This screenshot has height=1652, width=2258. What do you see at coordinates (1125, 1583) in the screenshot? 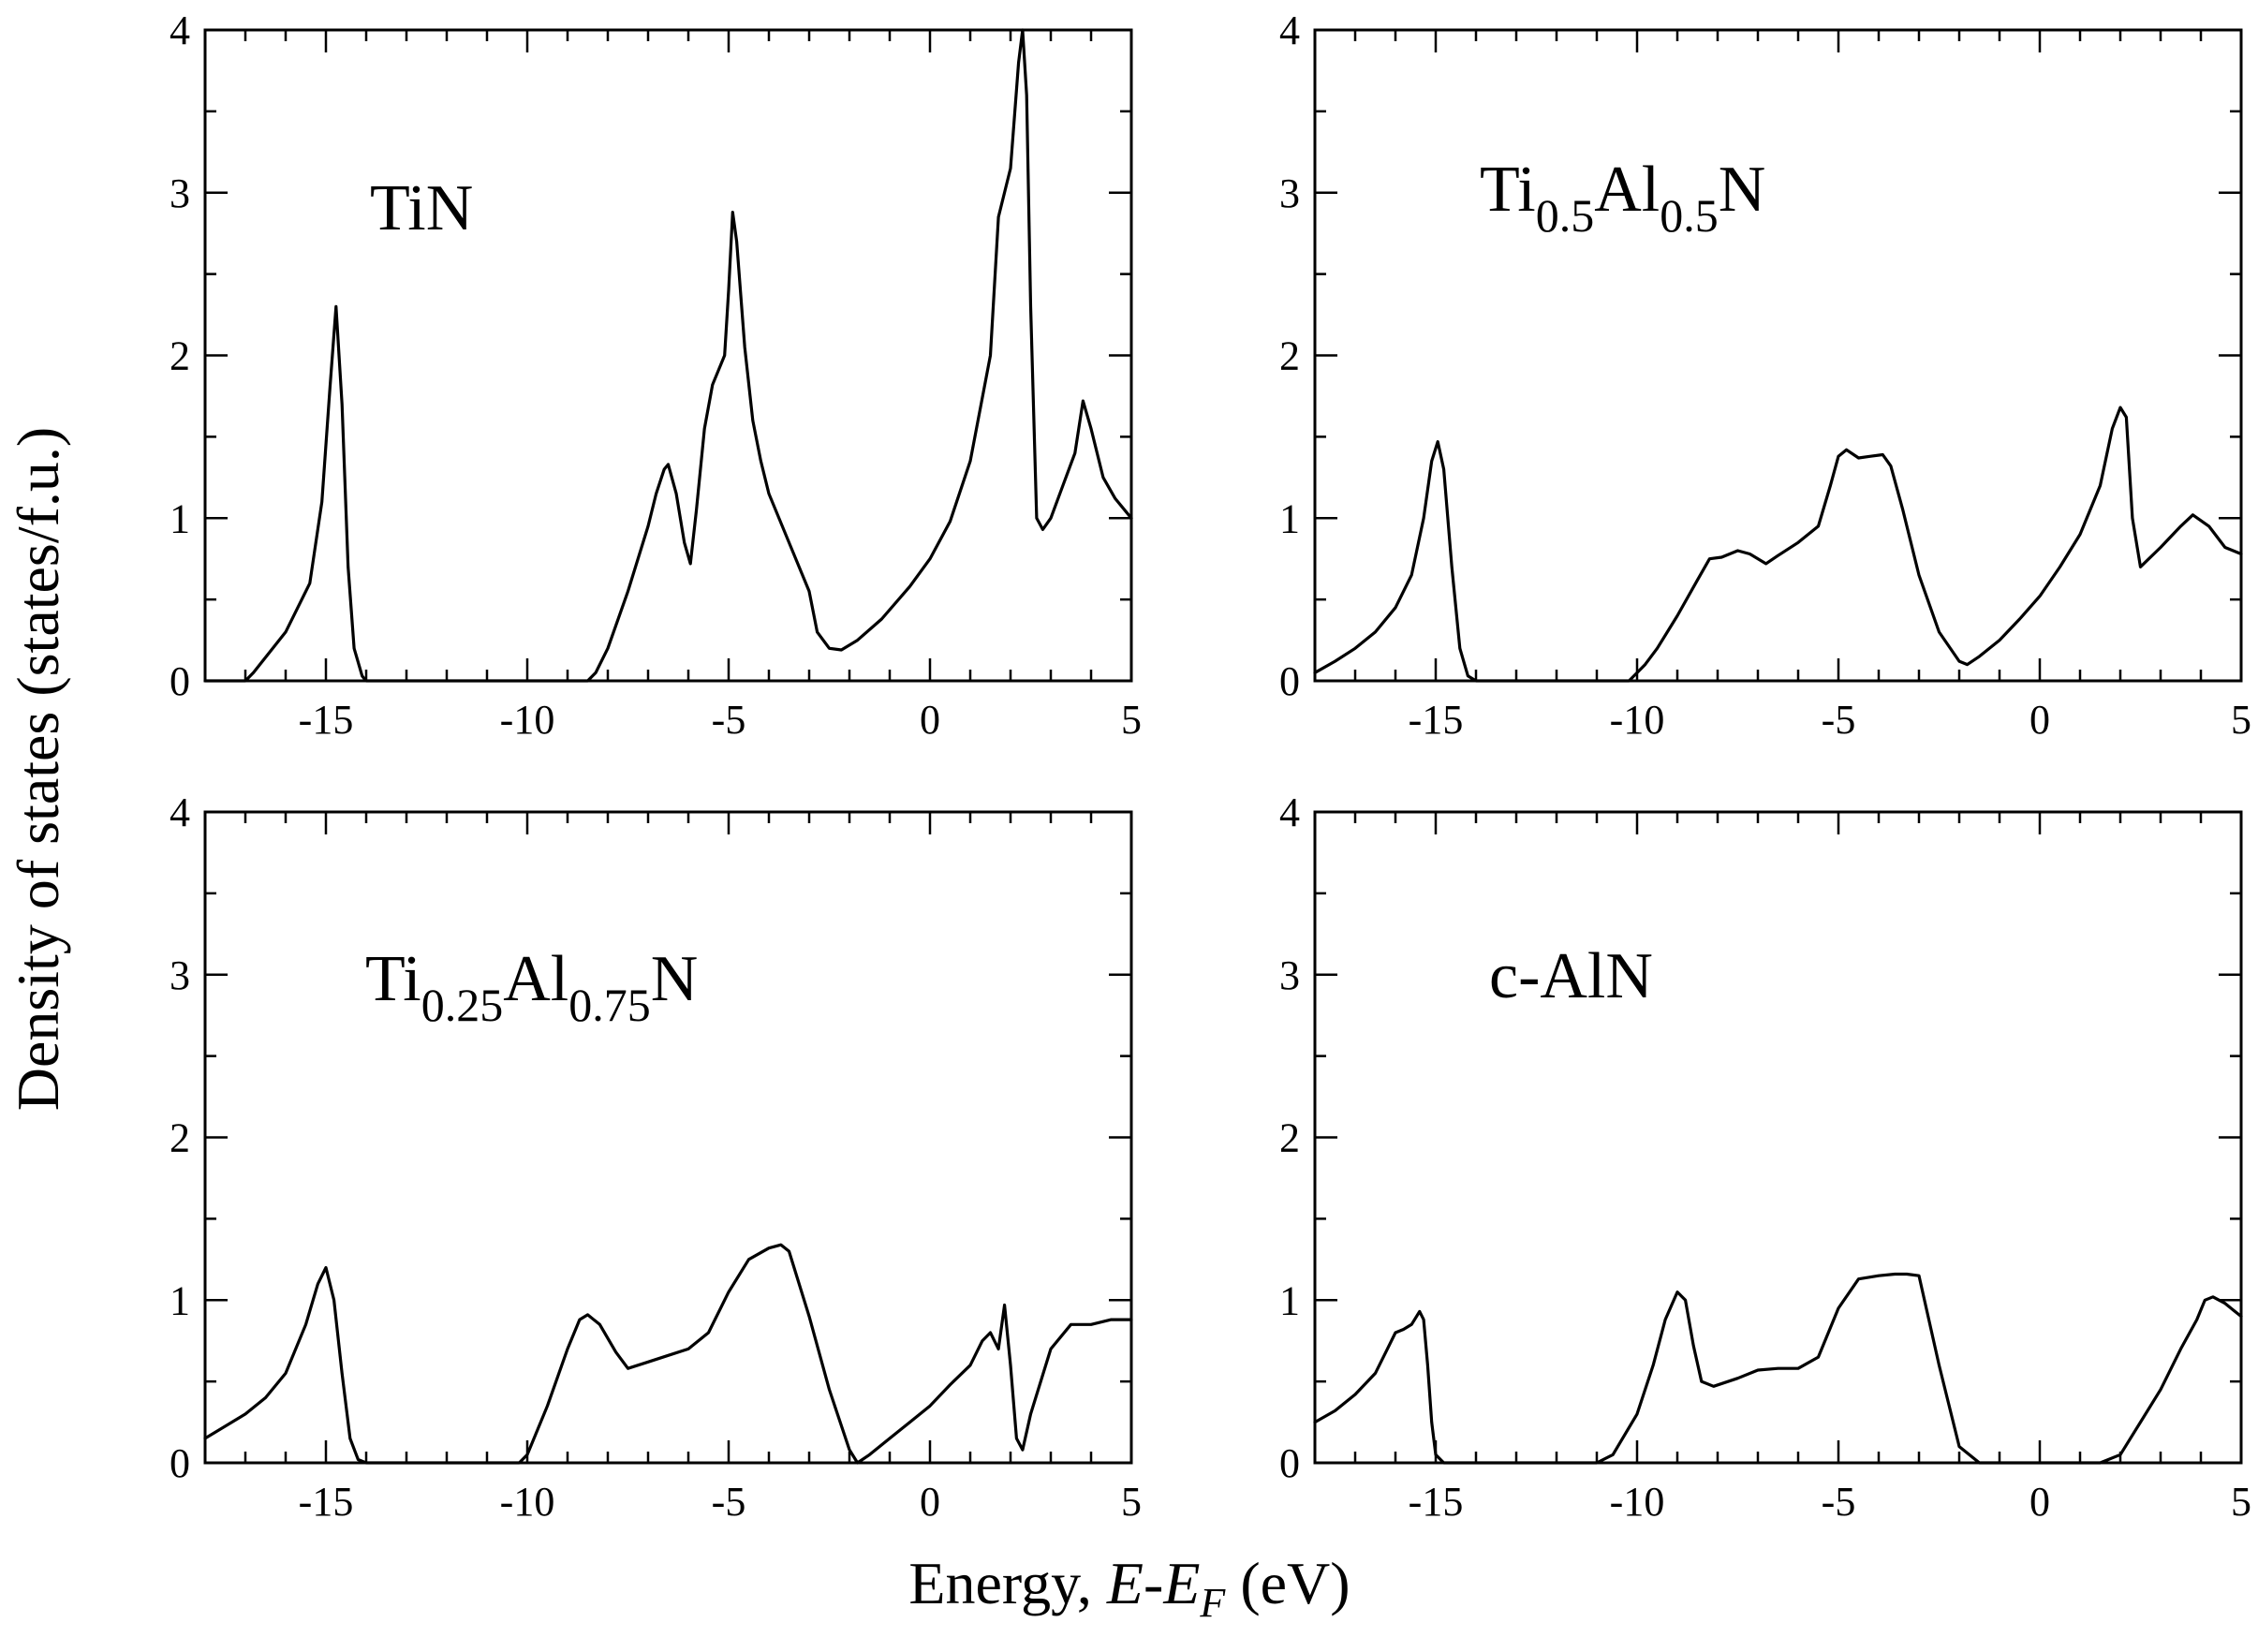
I see `x-axis-label-E: E` at bounding box center [1125, 1583].